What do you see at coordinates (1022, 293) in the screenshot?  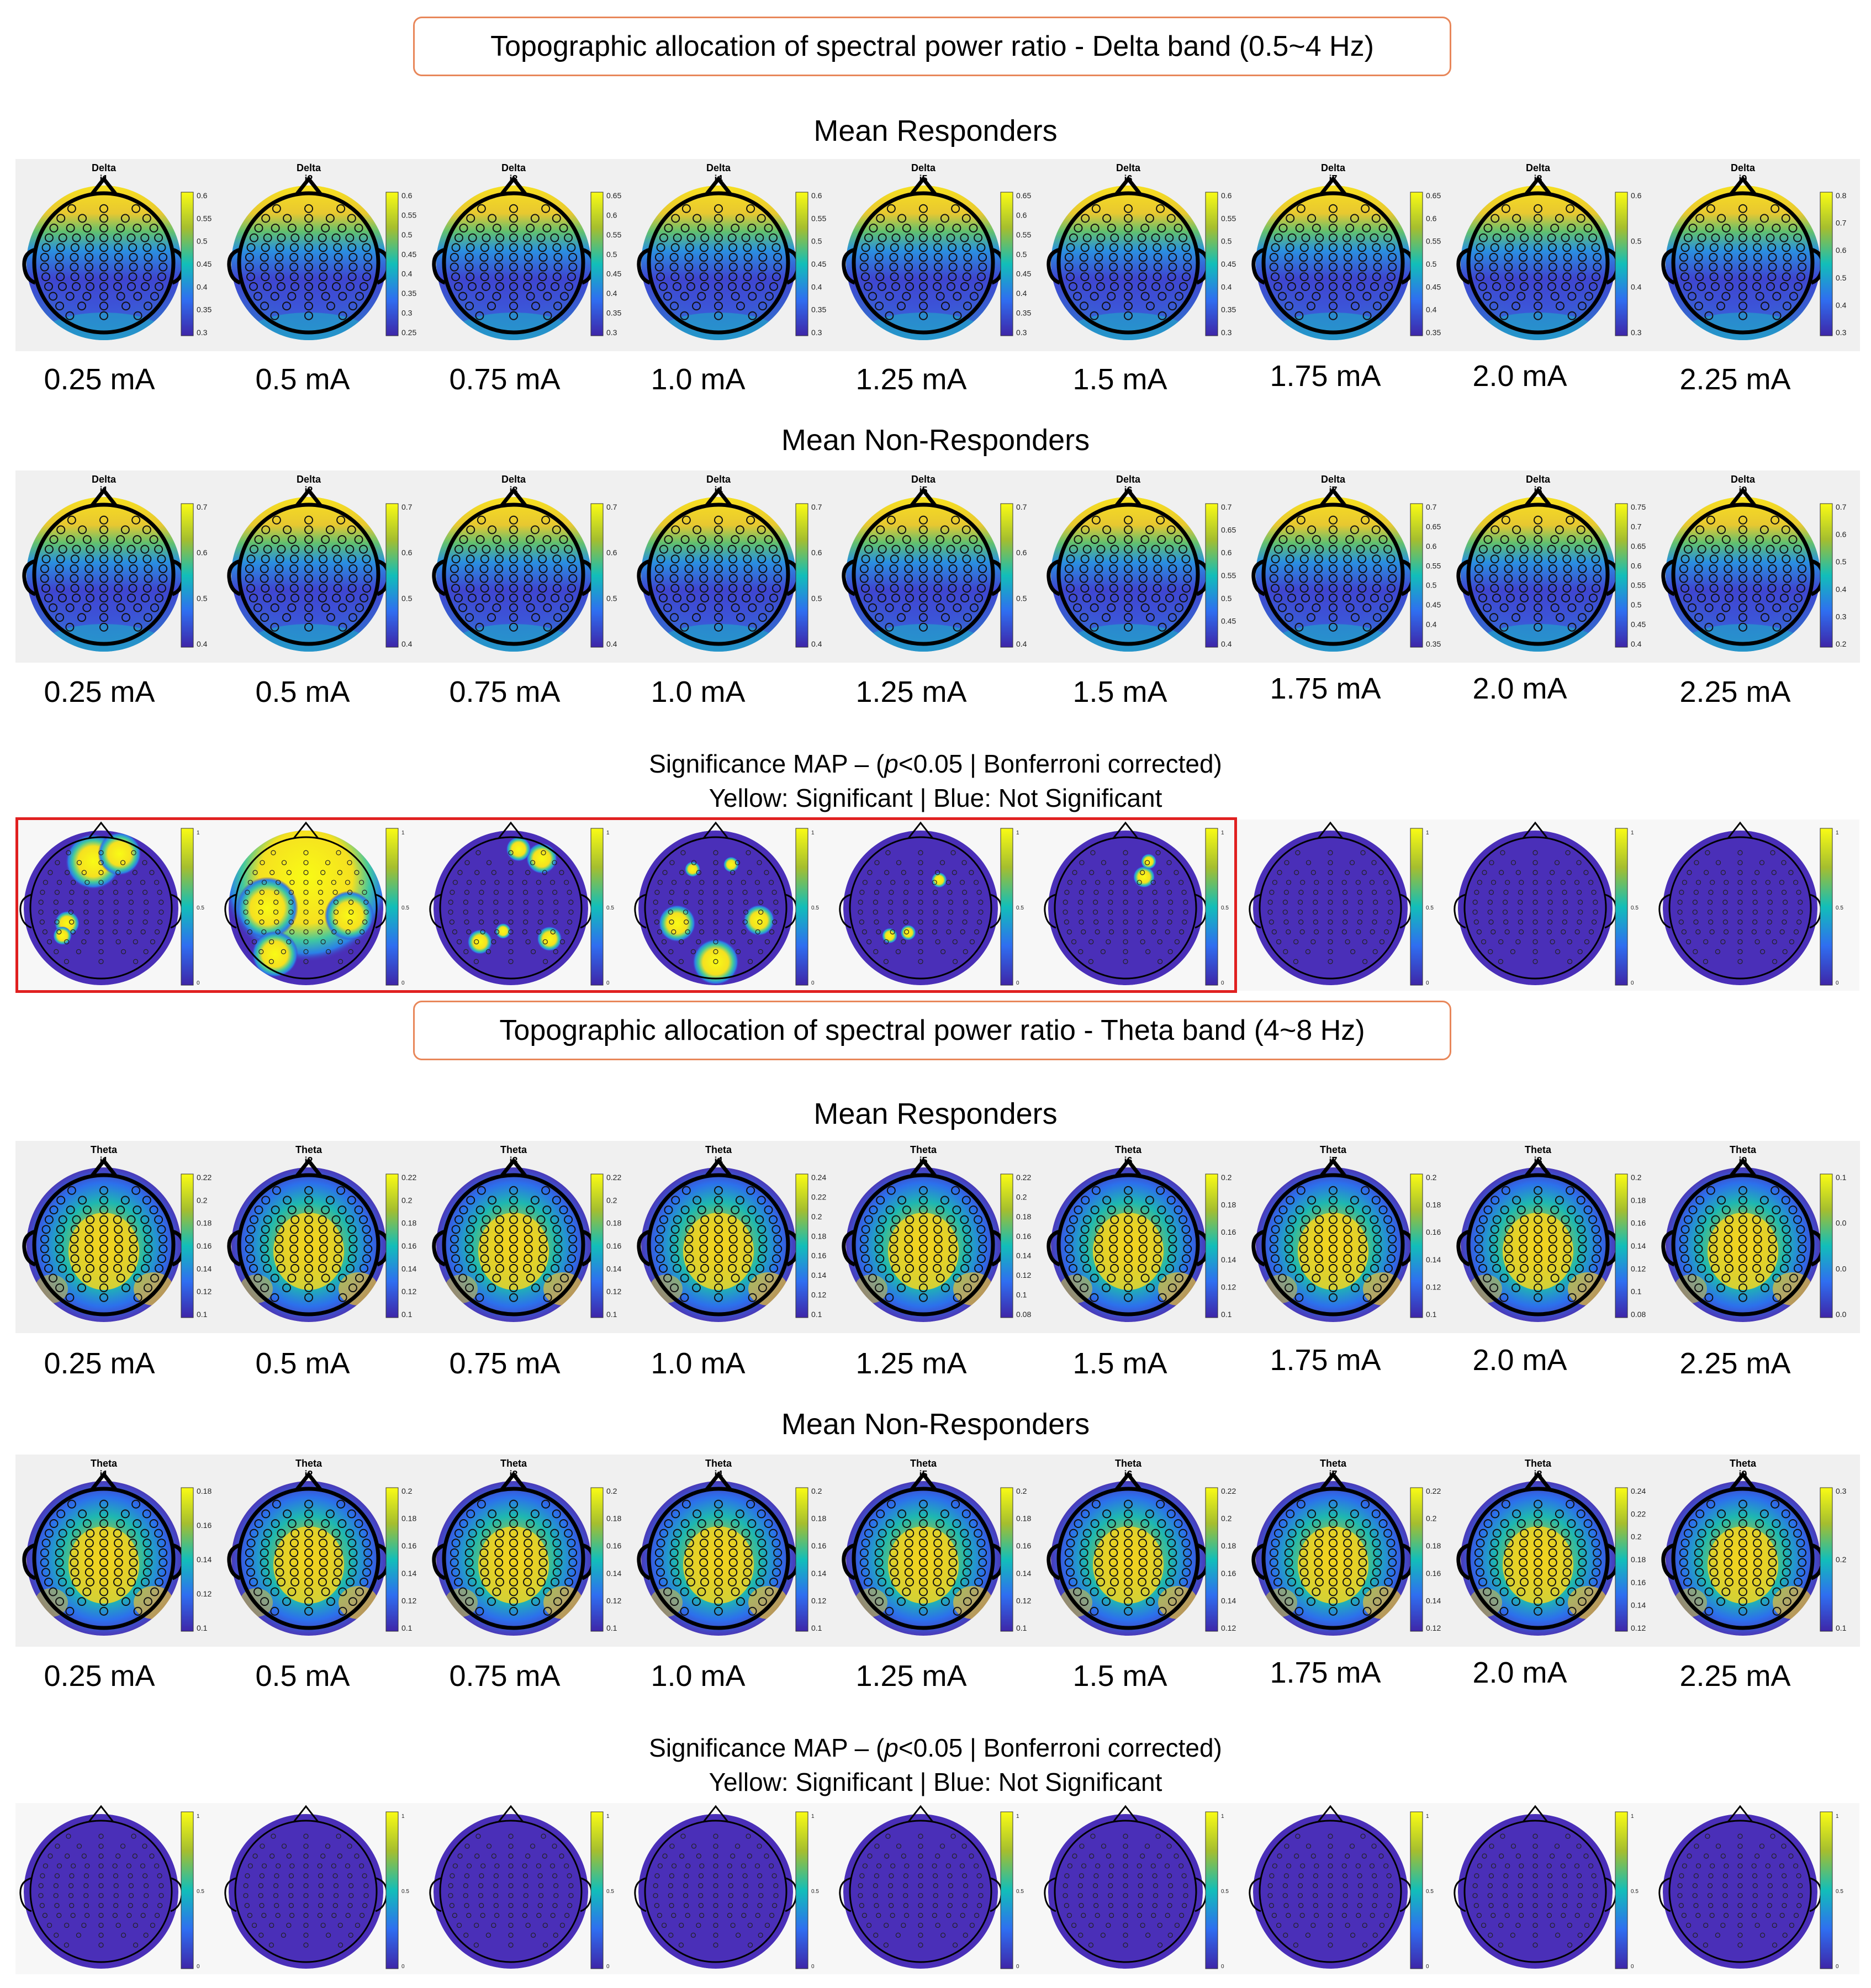 I see `colorbar-tick-label: 0.4` at bounding box center [1022, 293].